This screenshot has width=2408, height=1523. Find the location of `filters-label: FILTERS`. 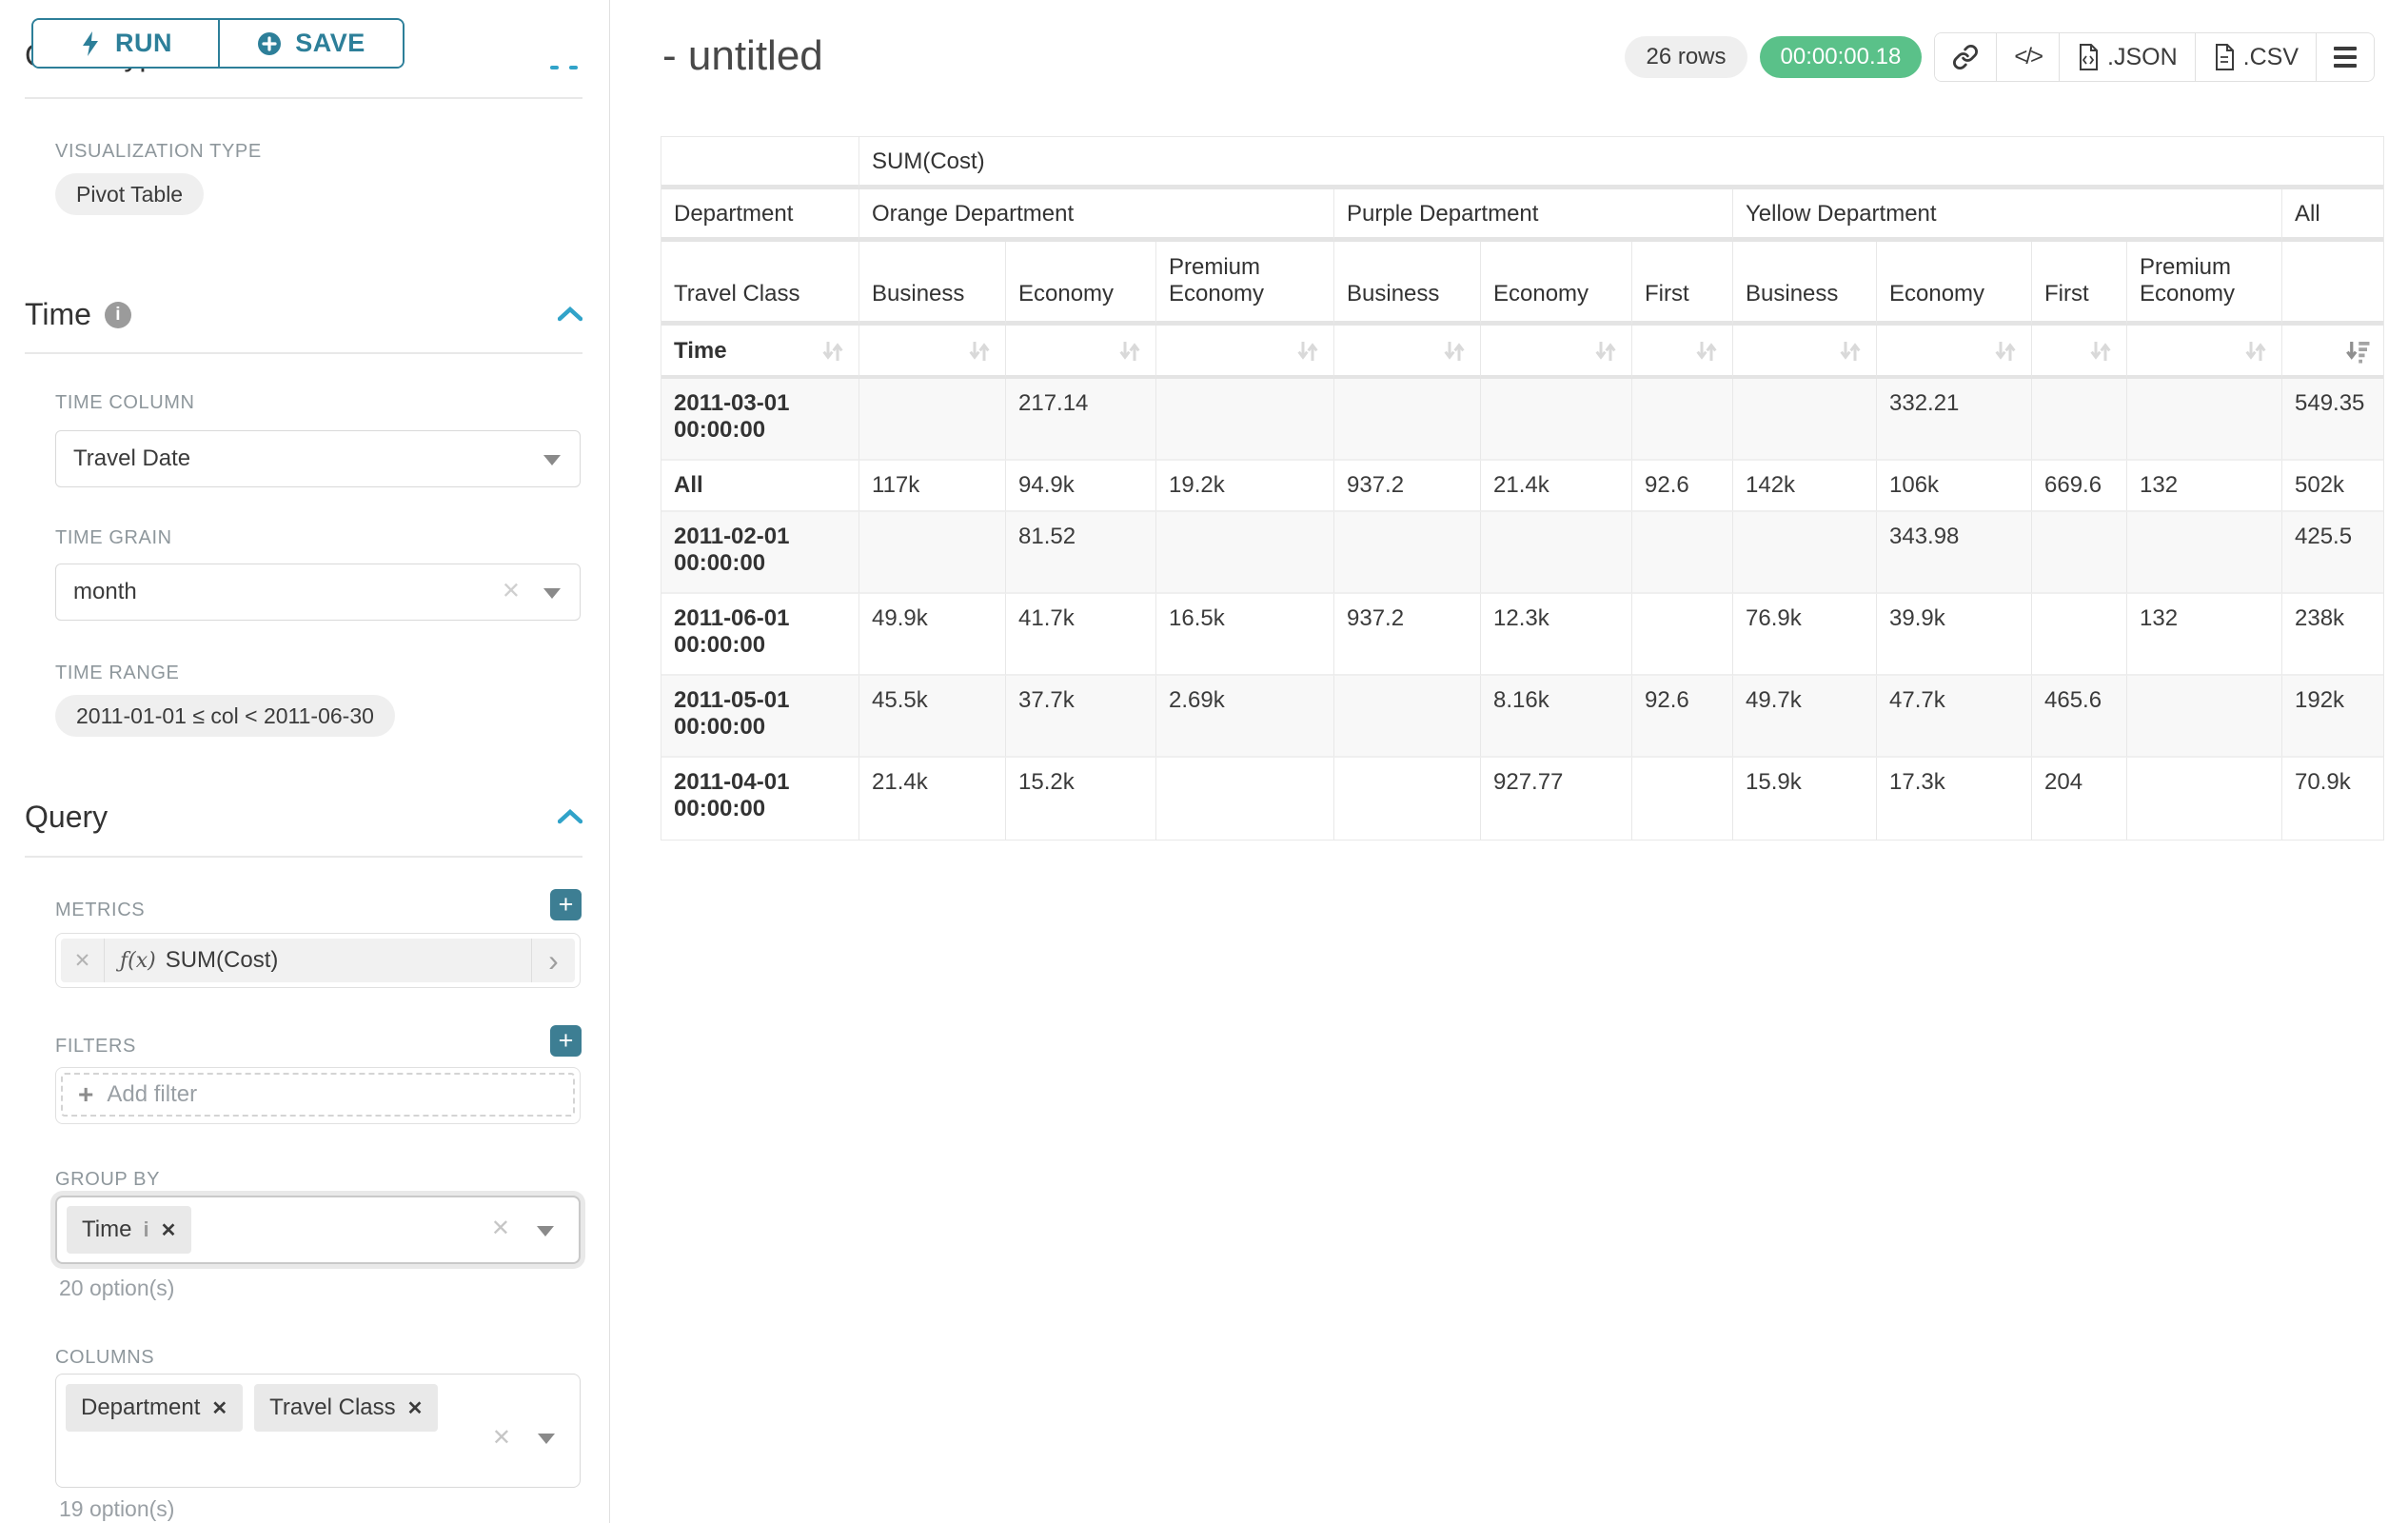

filters-label: FILTERS is located at coordinates (95, 1046).